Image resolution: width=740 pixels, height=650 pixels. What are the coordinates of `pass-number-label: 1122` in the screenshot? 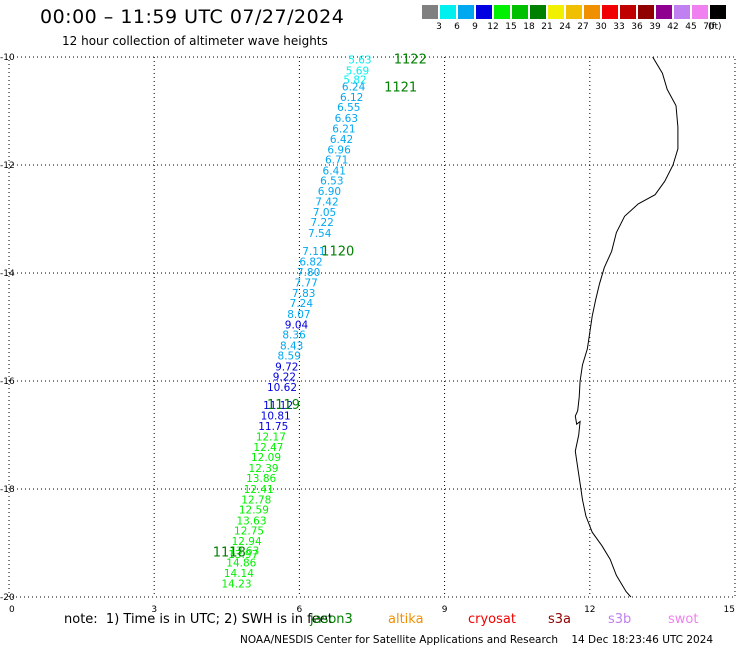 It's located at (410, 60).